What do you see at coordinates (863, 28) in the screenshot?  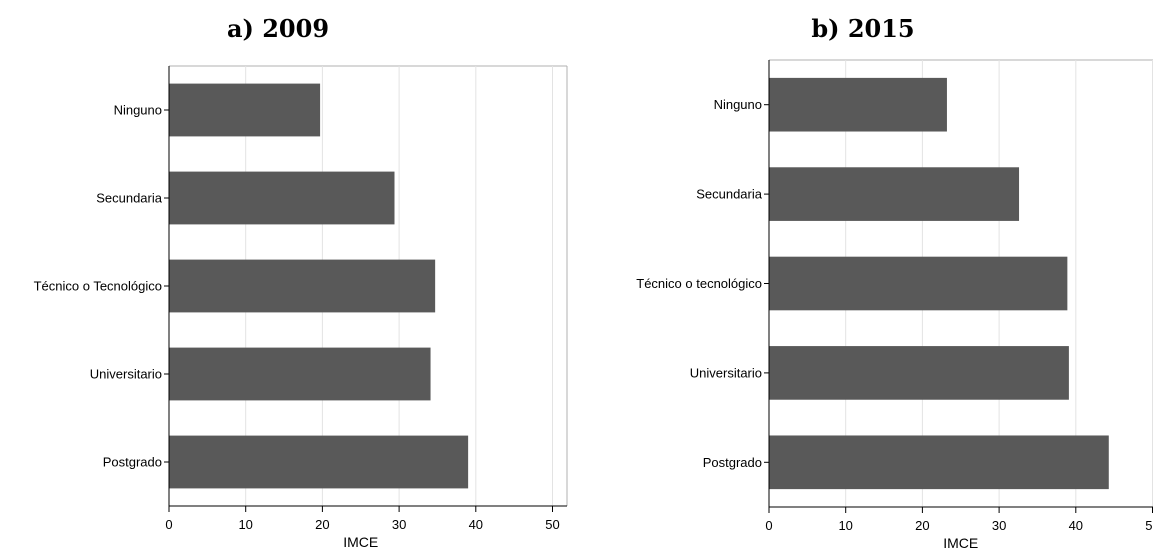 I see `chart-title: b) 2015` at bounding box center [863, 28].